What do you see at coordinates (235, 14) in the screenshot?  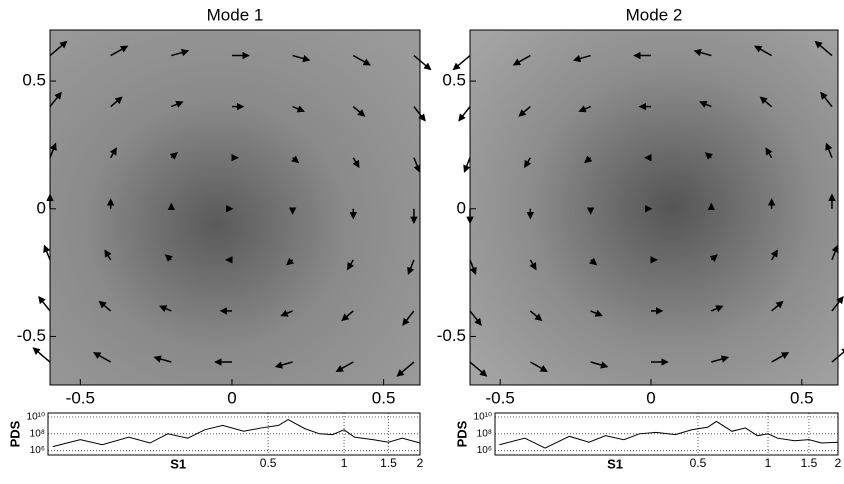 I see `panel-title: Mode 1` at bounding box center [235, 14].